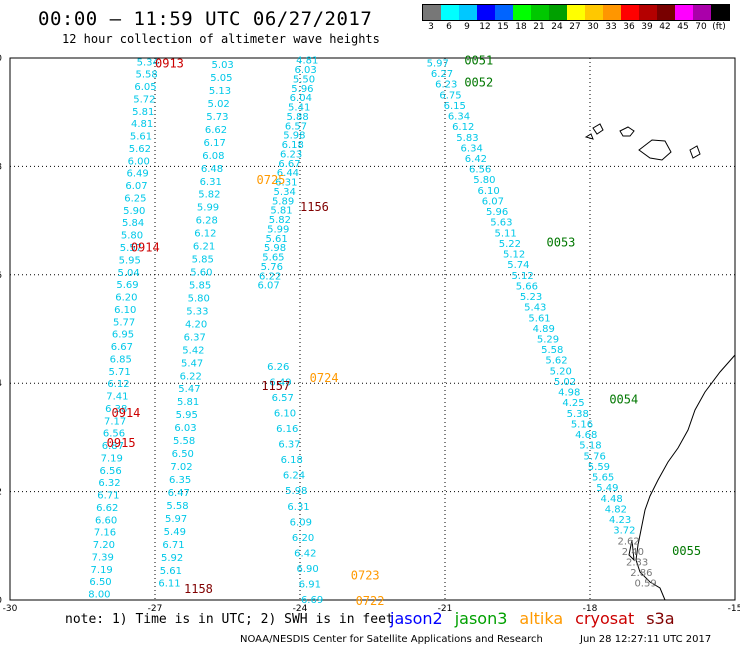  I want to click on wave-height-point: 6.91, so click(310, 584).